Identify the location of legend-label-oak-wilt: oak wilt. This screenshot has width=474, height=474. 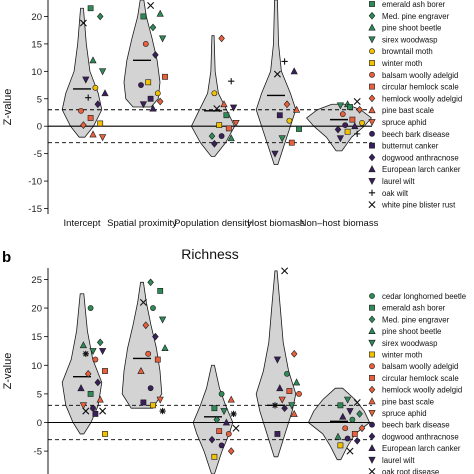
(395, 193).